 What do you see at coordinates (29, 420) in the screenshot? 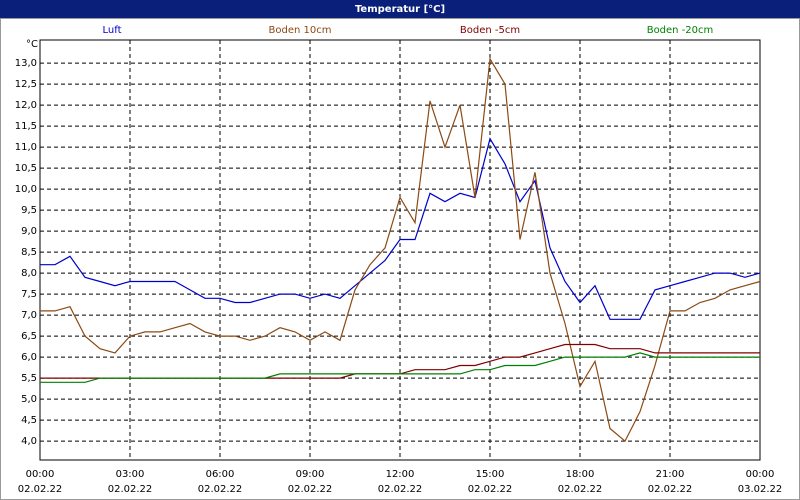
I see `y-tick-label: 4,5` at bounding box center [29, 420].